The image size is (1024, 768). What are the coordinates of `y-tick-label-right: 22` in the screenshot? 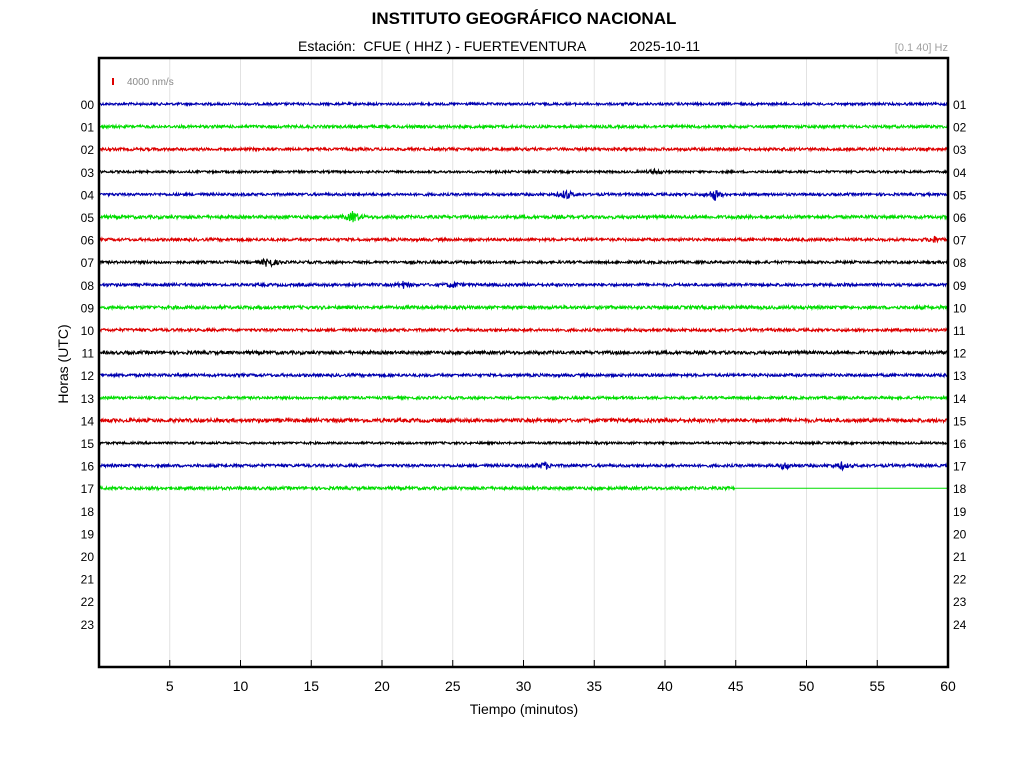 It's located at (960, 580).